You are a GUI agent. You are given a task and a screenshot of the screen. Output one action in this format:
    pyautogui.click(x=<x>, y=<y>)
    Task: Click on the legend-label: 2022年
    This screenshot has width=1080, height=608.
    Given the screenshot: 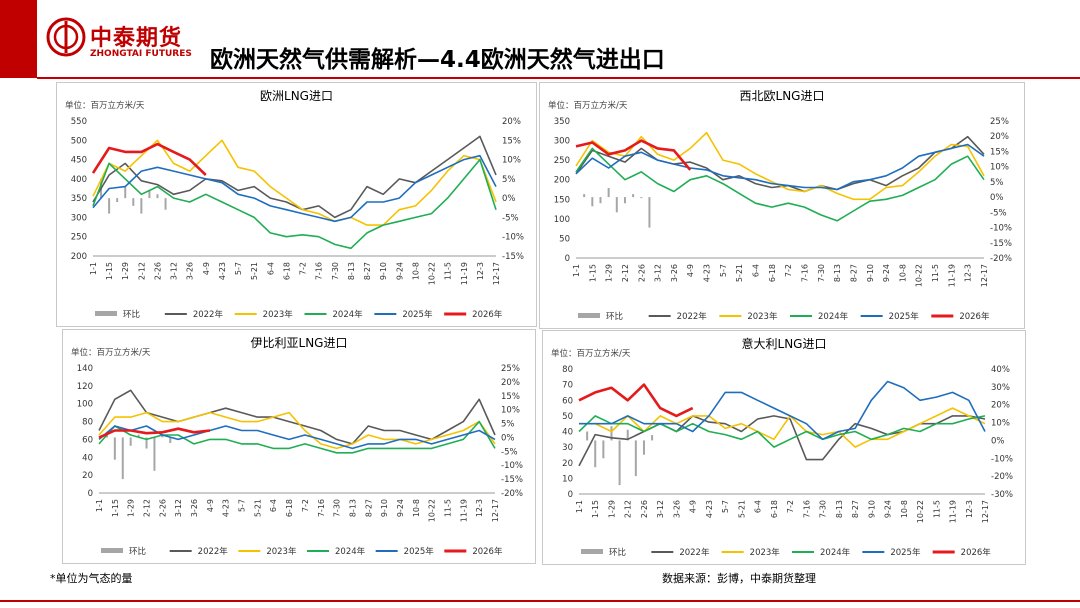 What is the action you would take?
    pyautogui.click(x=213, y=551)
    